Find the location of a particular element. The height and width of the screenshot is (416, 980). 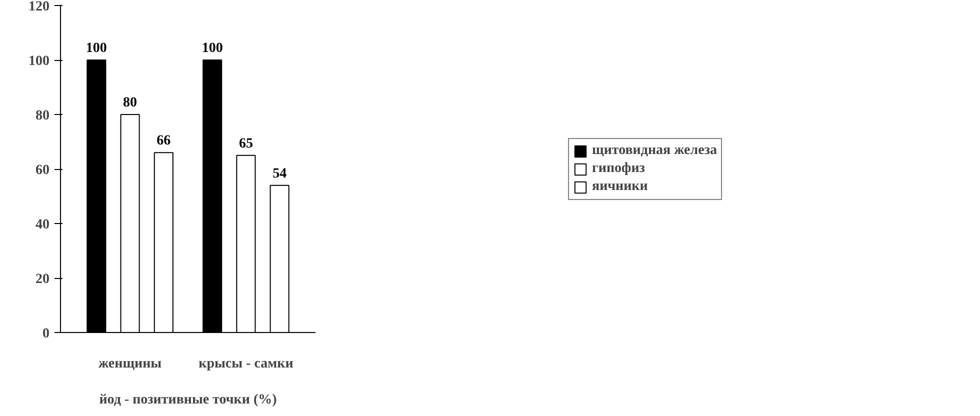

legend-label: яичники is located at coordinates (620, 186).